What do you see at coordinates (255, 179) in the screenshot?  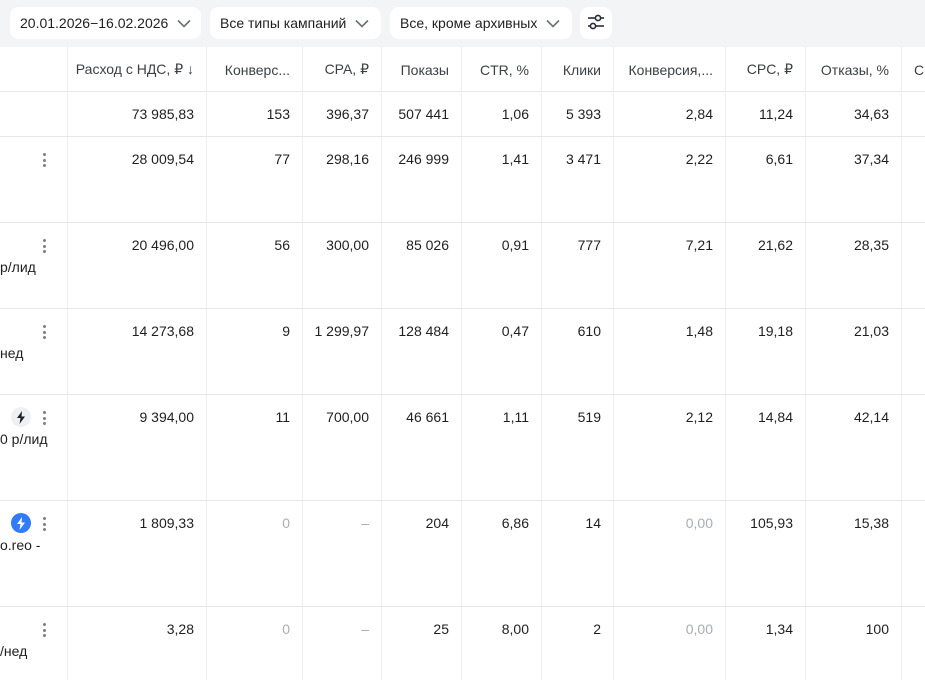 I see `table-cell: 77` at bounding box center [255, 179].